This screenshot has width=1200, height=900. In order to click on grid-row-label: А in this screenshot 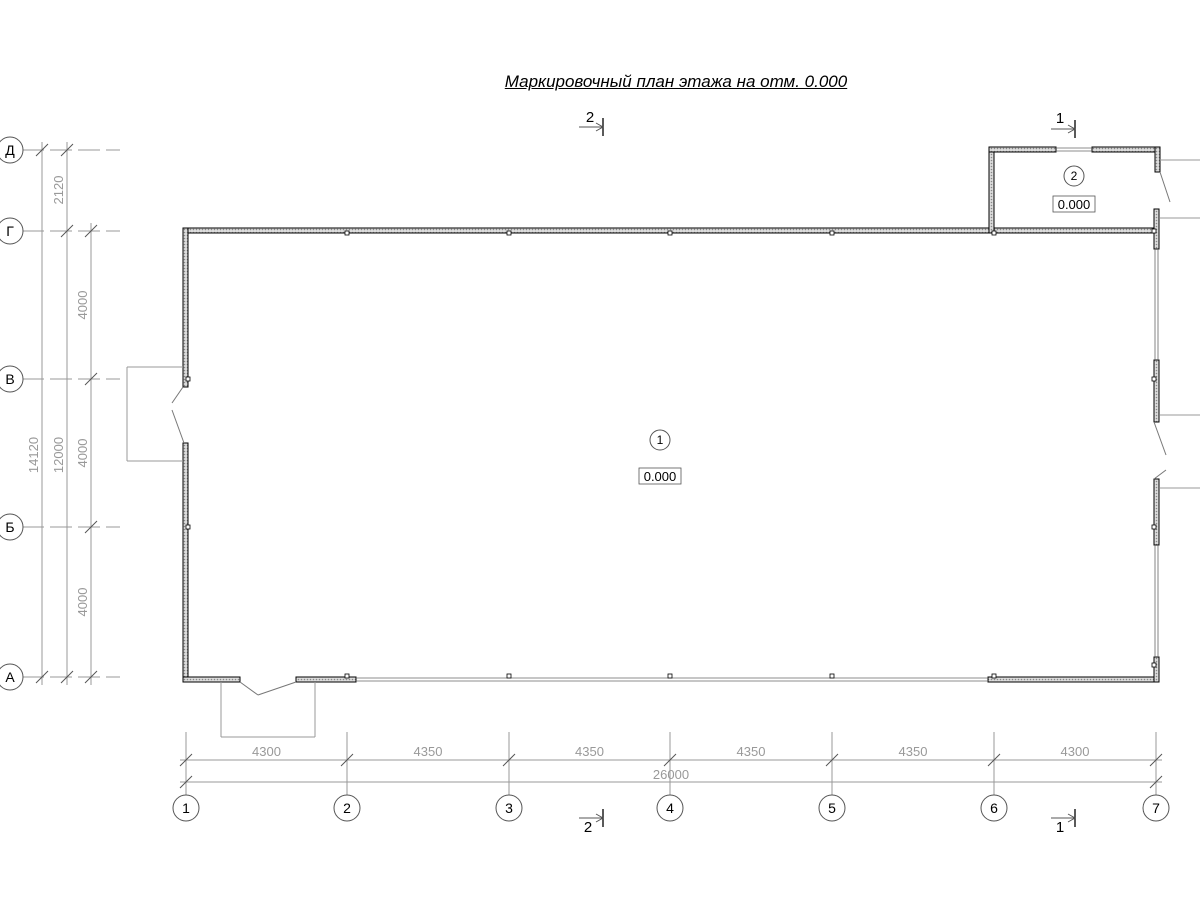, I will do `click(10, 677)`.